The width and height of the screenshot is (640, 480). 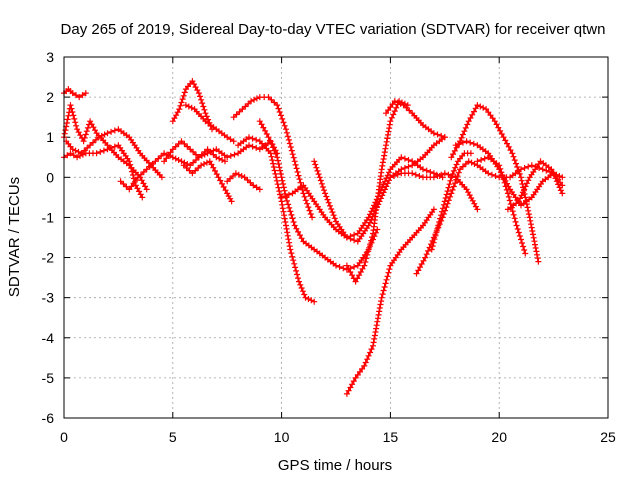 What do you see at coordinates (50, 137) in the screenshot?
I see `y-tick-label: 1` at bounding box center [50, 137].